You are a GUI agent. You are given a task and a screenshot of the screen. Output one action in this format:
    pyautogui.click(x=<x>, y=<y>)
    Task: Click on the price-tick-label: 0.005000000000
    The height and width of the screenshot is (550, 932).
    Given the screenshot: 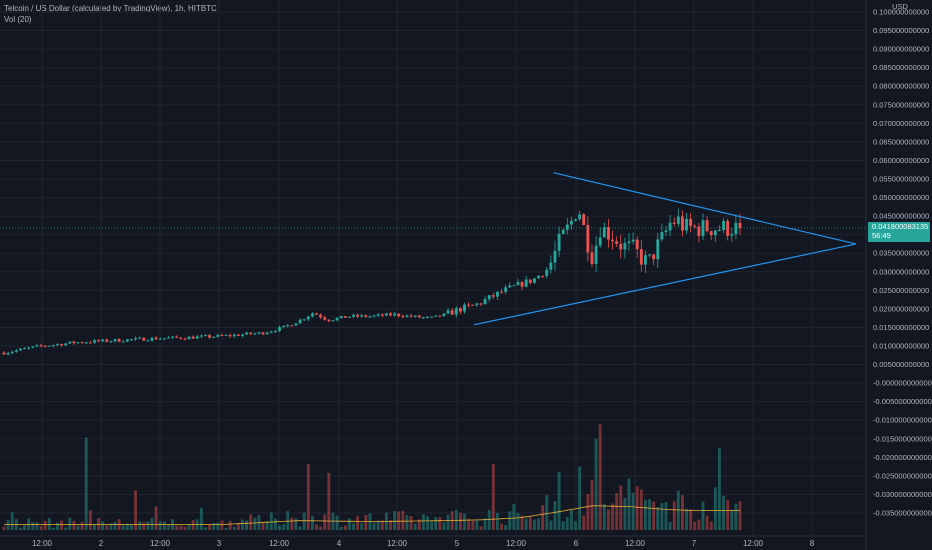 What is the action you would take?
    pyautogui.click(x=901, y=364)
    